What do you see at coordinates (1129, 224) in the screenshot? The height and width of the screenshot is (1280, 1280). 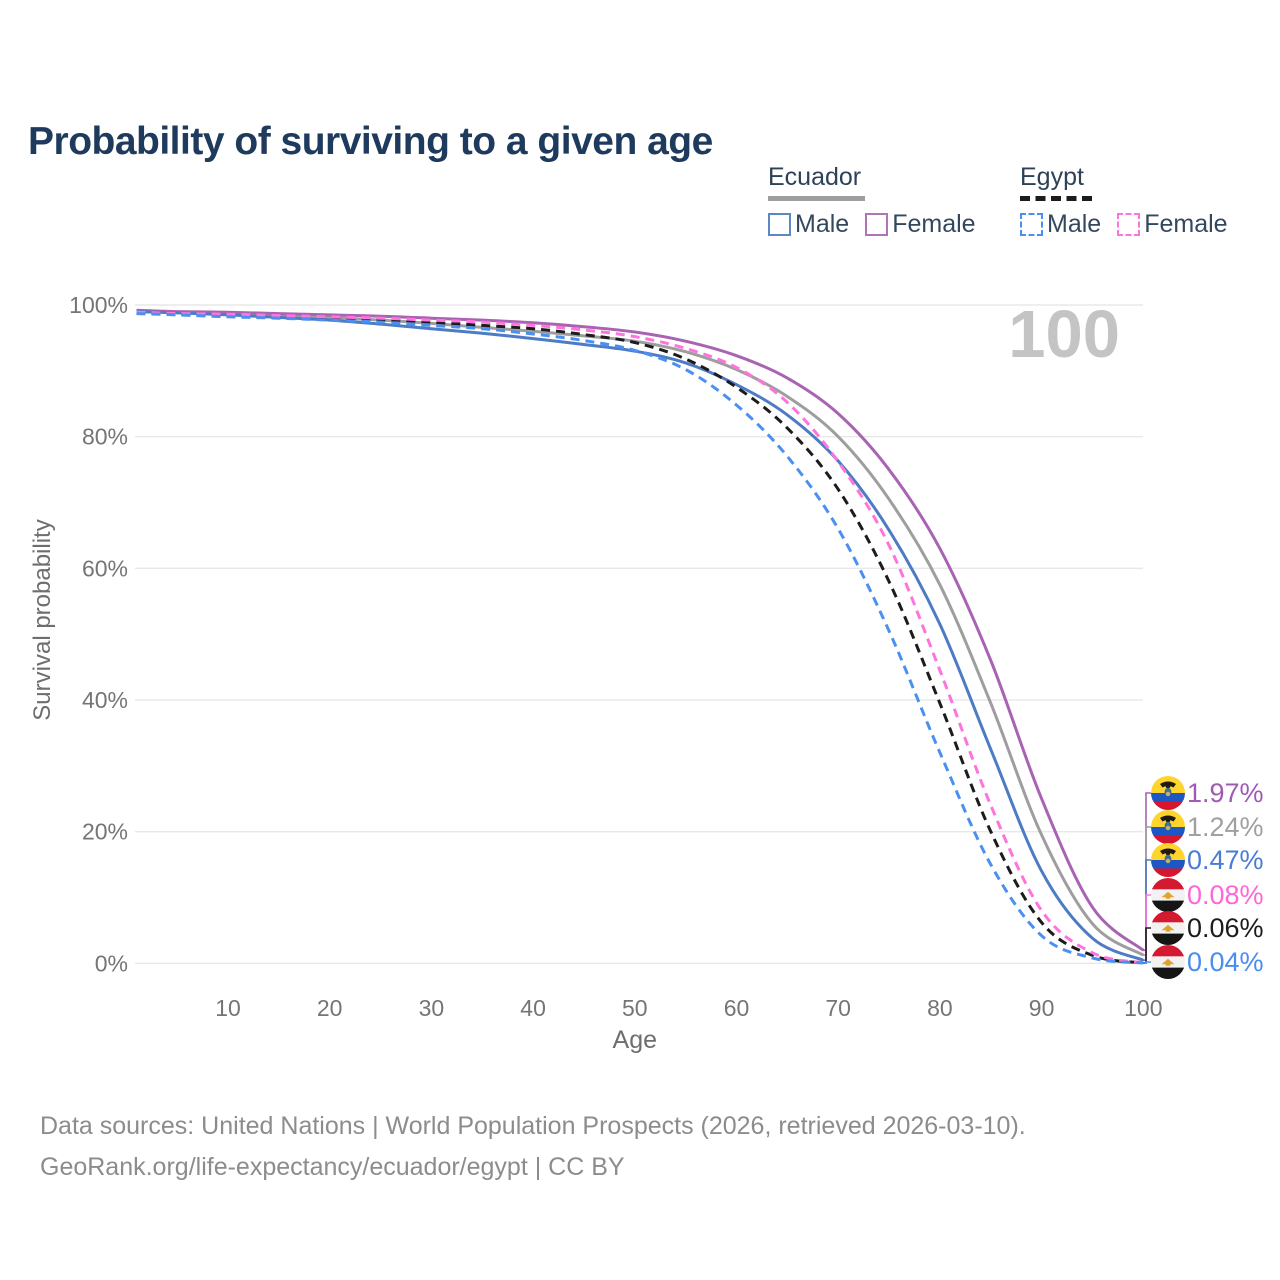 I see `egypt-female-swatch-icon` at bounding box center [1129, 224].